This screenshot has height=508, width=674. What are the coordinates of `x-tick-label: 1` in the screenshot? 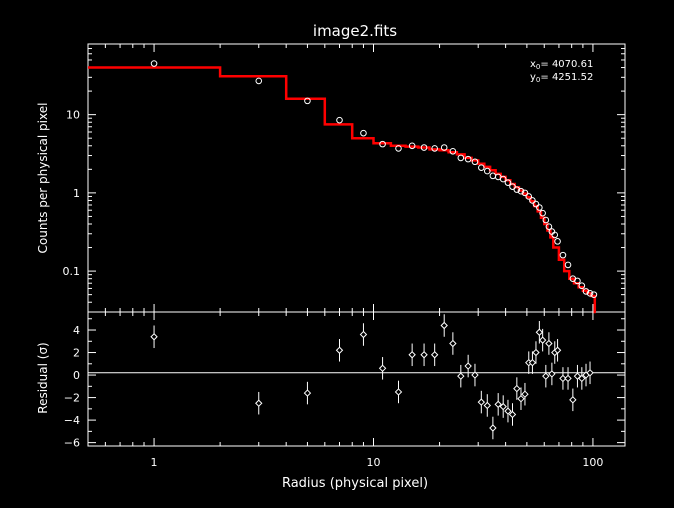 It's located at (154, 462).